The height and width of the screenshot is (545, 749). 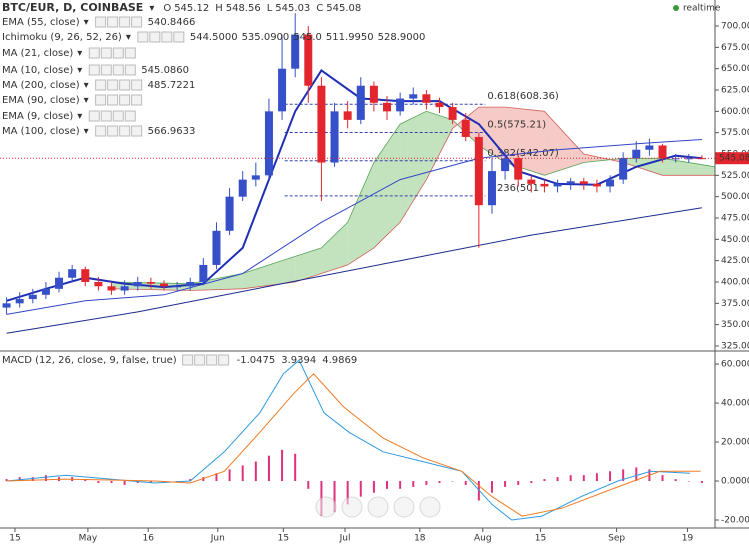 What do you see at coordinates (326, 507) in the screenshot?
I see `zoom-out` at bounding box center [326, 507].